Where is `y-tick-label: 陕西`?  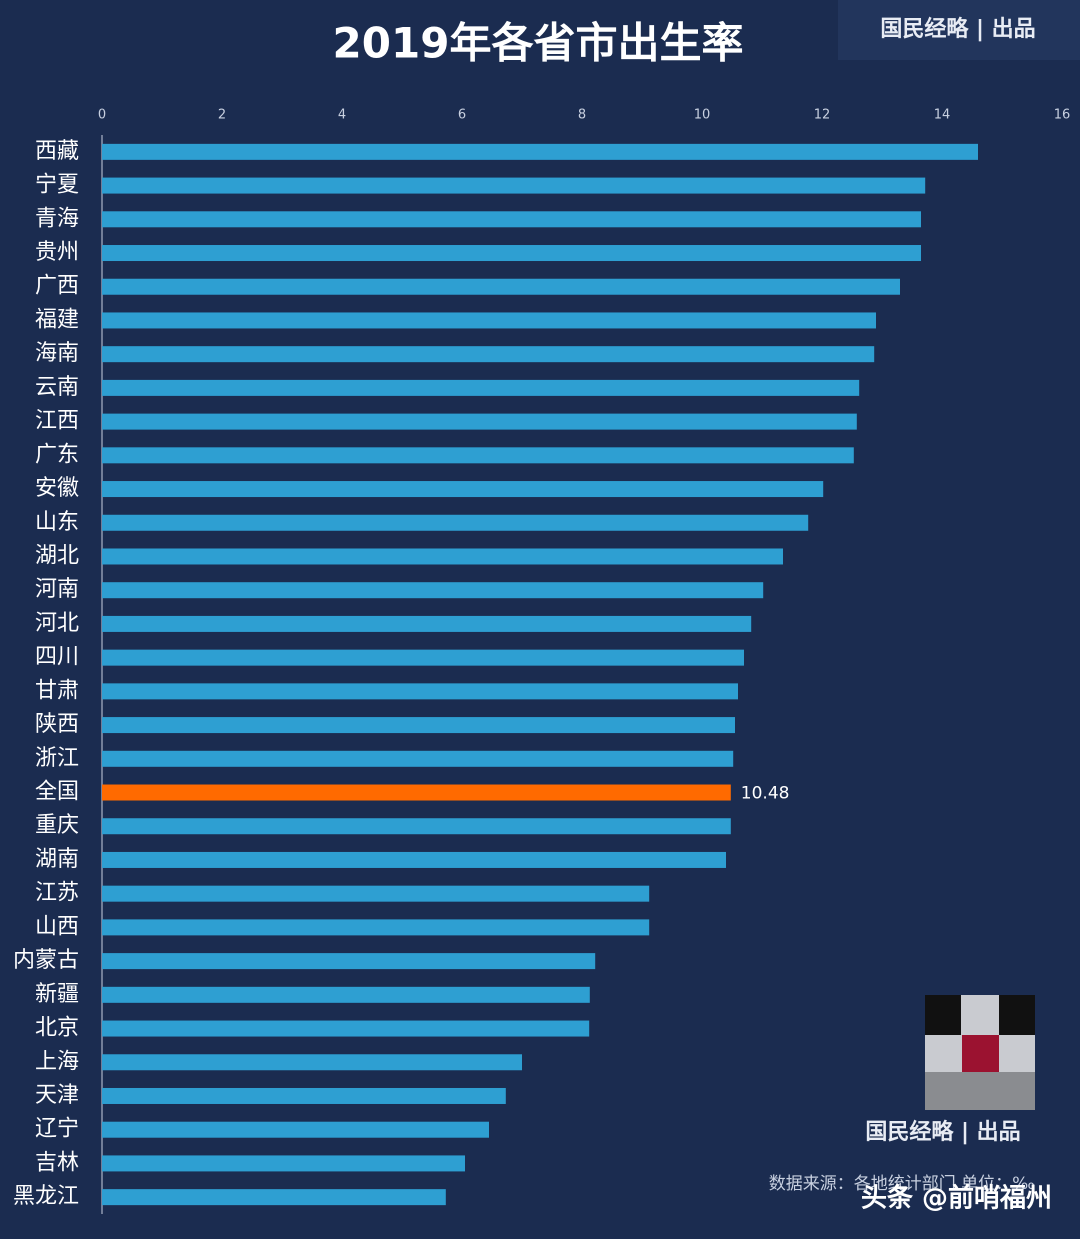 y-tick-label: 陕西 is located at coordinates (57, 724).